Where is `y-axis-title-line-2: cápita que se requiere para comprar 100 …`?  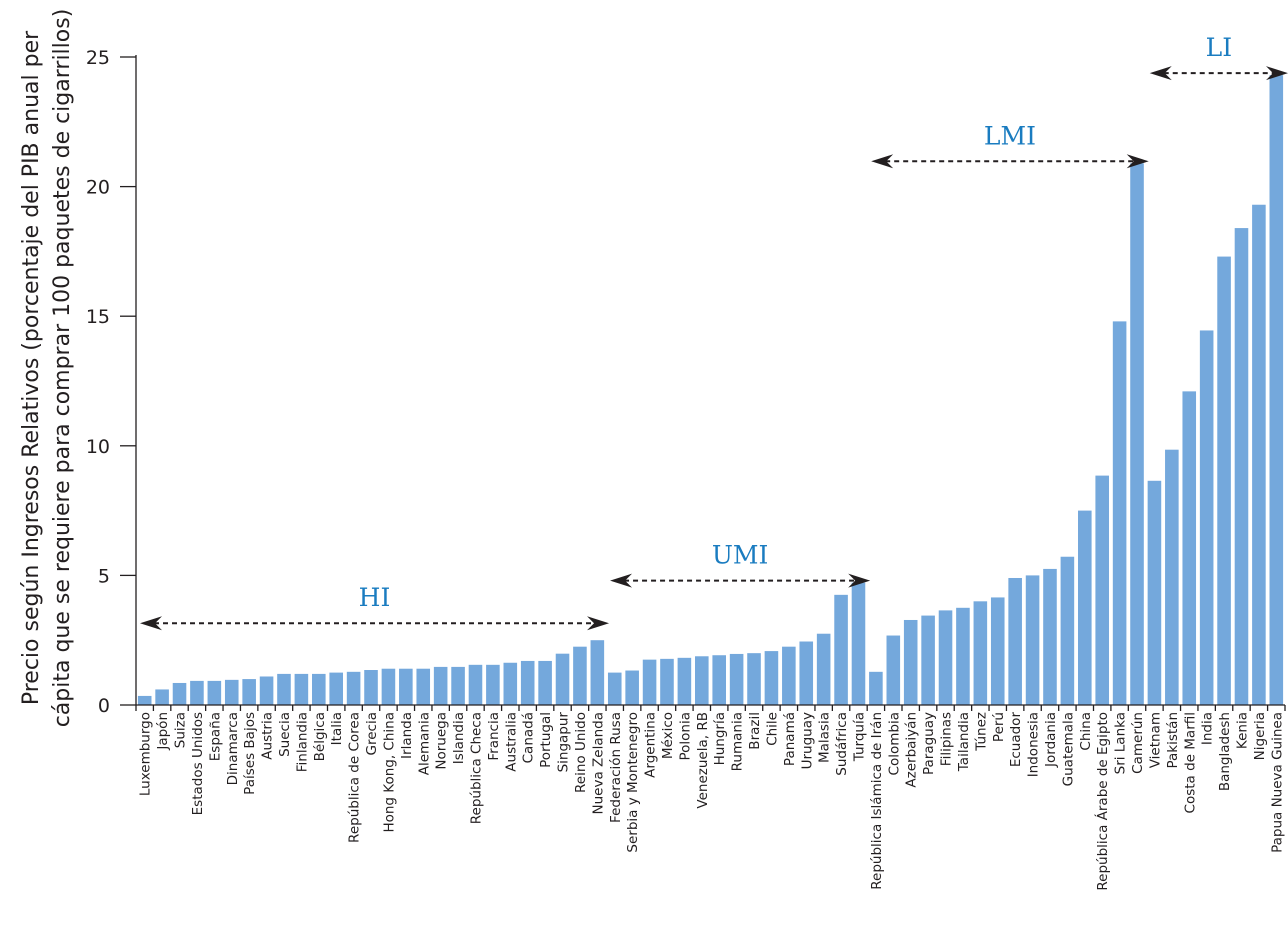 y-axis-title-line-2: cápita que se requiere para comprar 100 … is located at coordinates (62, 368).